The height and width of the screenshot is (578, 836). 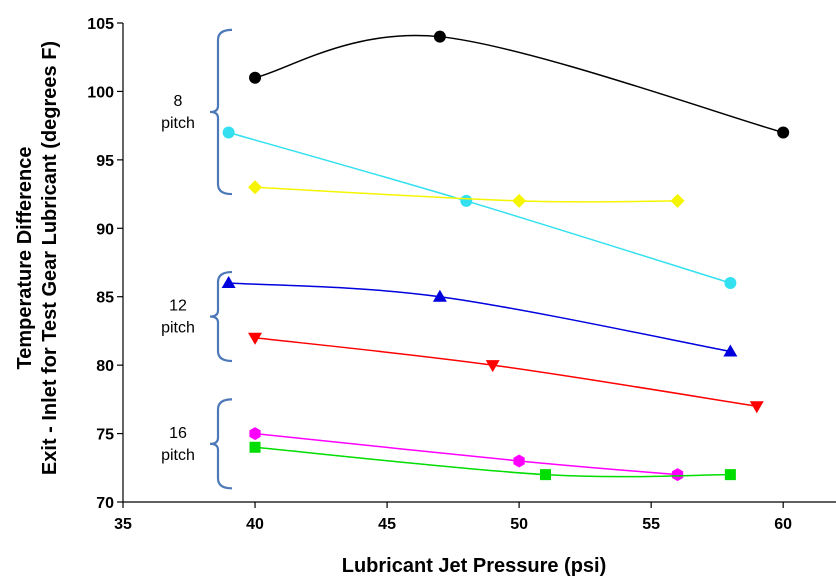 What do you see at coordinates (197, 112) in the screenshot?
I see `group-brace-1: 8 pitch` at bounding box center [197, 112].